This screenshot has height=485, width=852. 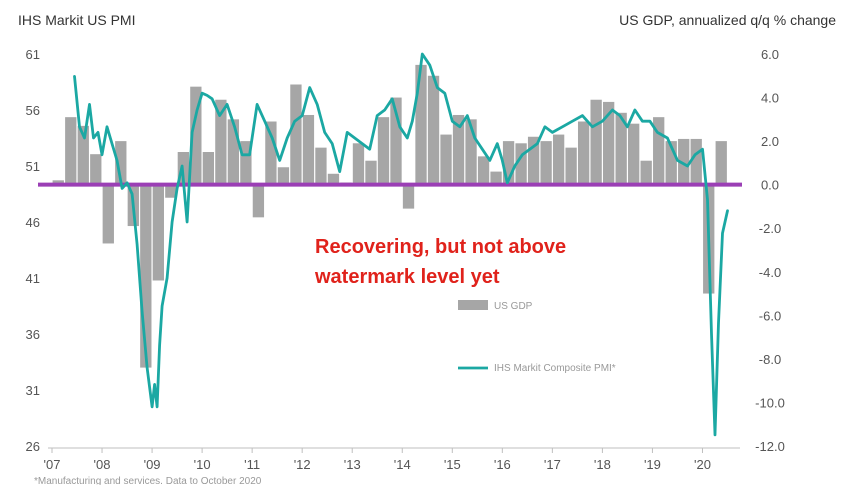 What do you see at coordinates (202, 464) in the screenshot?
I see `x-tick-label: '10` at bounding box center [202, 464].